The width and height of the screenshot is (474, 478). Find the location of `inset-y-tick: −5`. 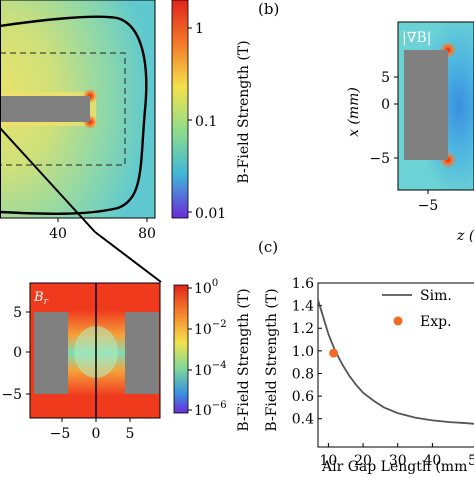

inset-y-tick: −5 is located at coordinates (11, 395).